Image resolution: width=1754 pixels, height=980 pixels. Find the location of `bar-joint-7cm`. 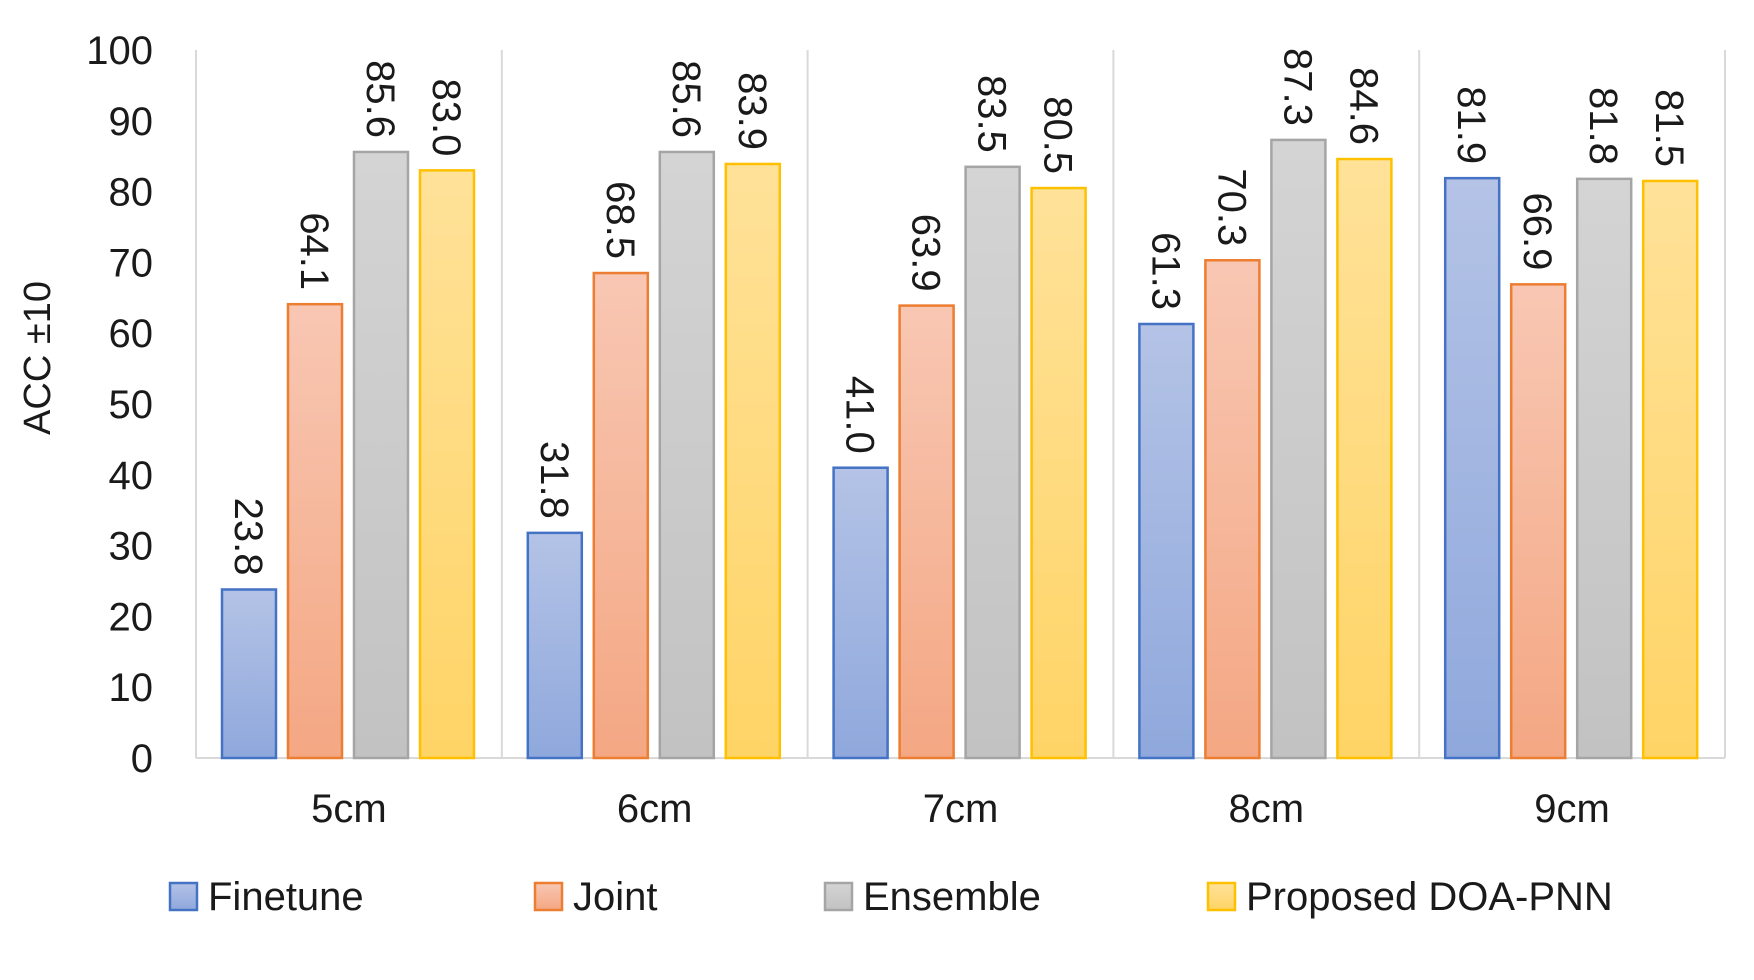

bar-joint-7cm is located at coordinates (926, 532).